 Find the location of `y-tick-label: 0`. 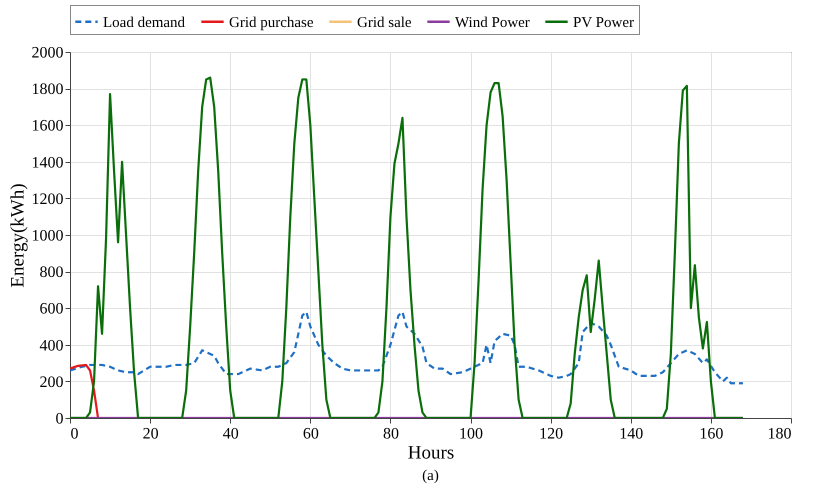

y-tick-label: 0 is located at coordinates (60, 419).